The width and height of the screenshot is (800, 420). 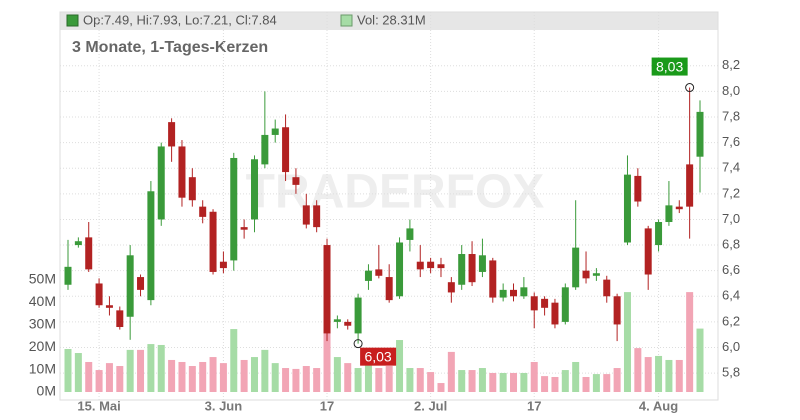 I want to click on y2-tick-label: 40M, so click(x=42, y=301).